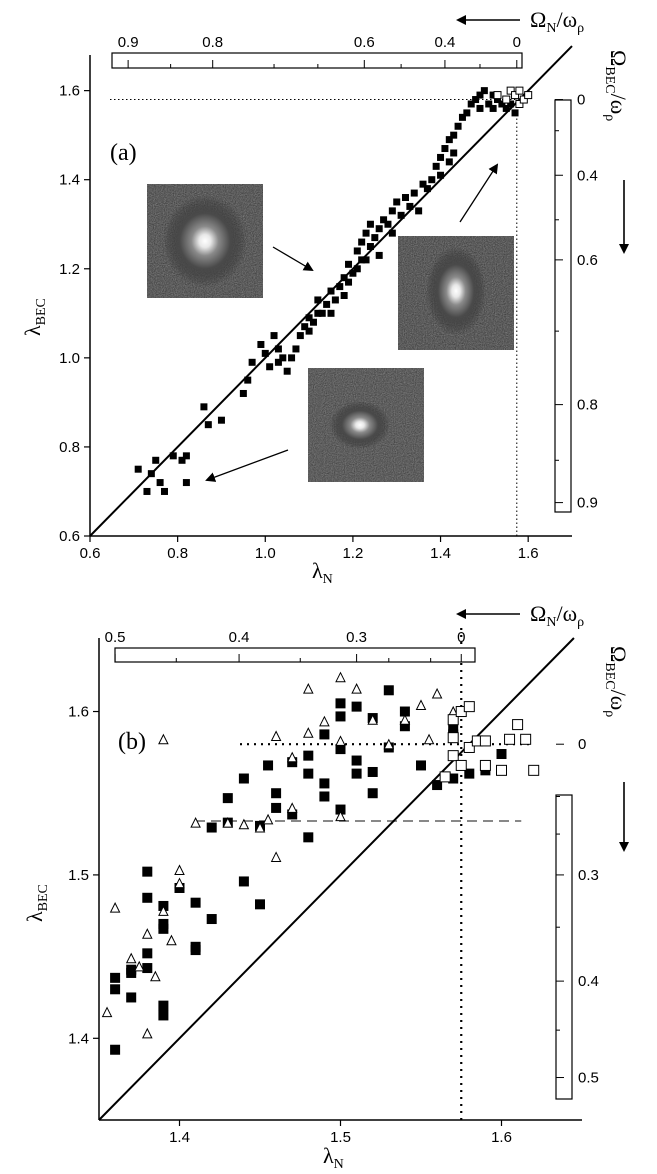 The width and height of the screenshot is (657, 1174). I want to click on inset-lower, so click(366, 425).